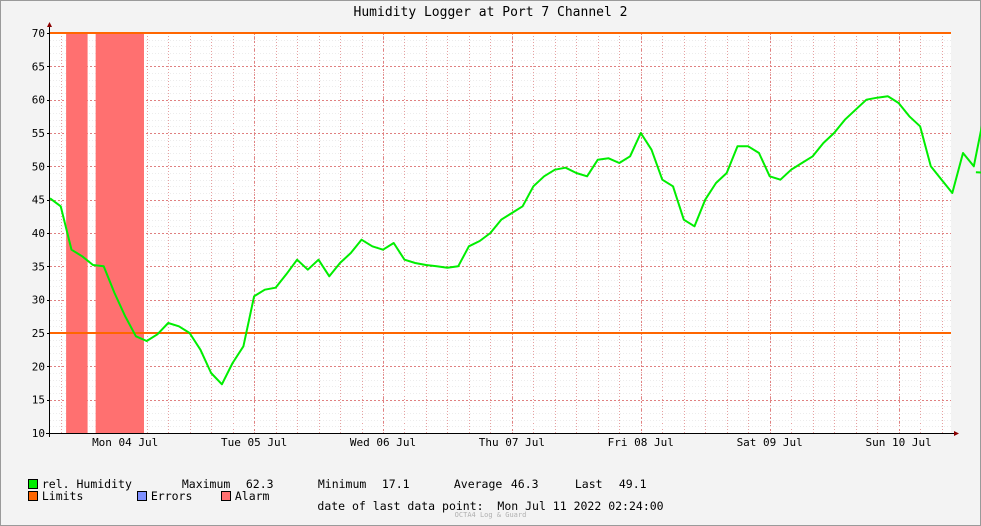  I want to click on x-tick-label: Sun 10 Jul, so click(898, 442).